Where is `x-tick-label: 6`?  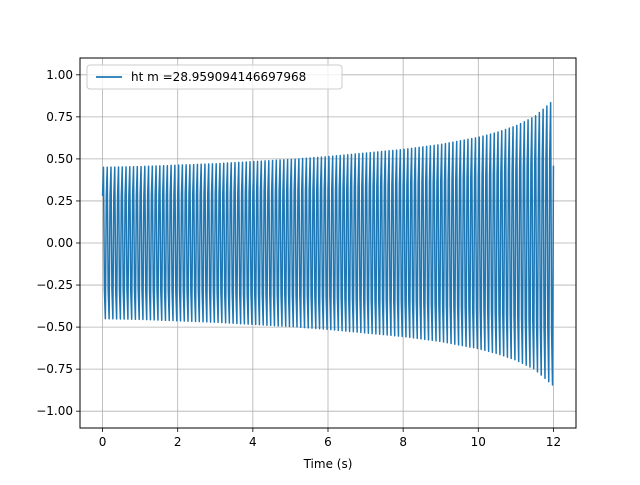 x-tick-label: 6 is located at coordinates (328, 442).